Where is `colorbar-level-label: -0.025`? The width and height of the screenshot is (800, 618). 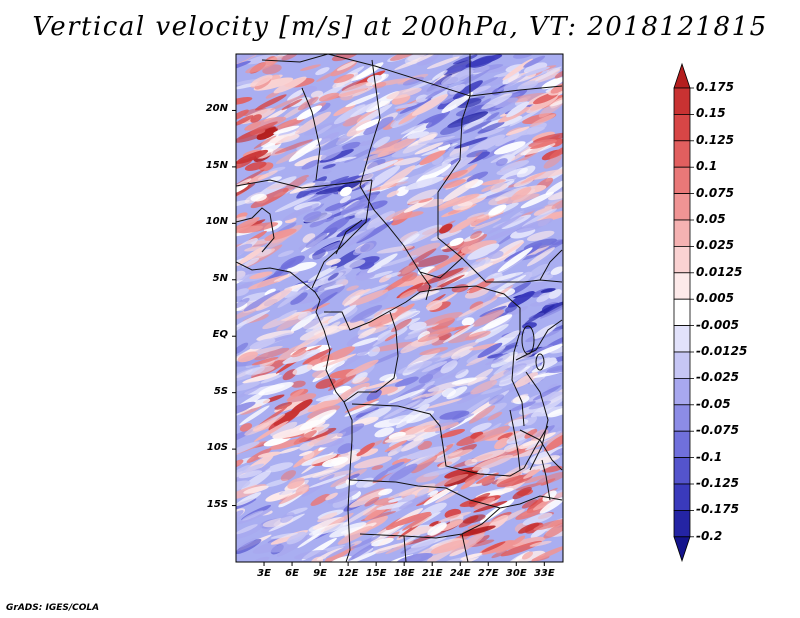 colorbar-level-label: -0.025 is located at coordinates (717, 377).